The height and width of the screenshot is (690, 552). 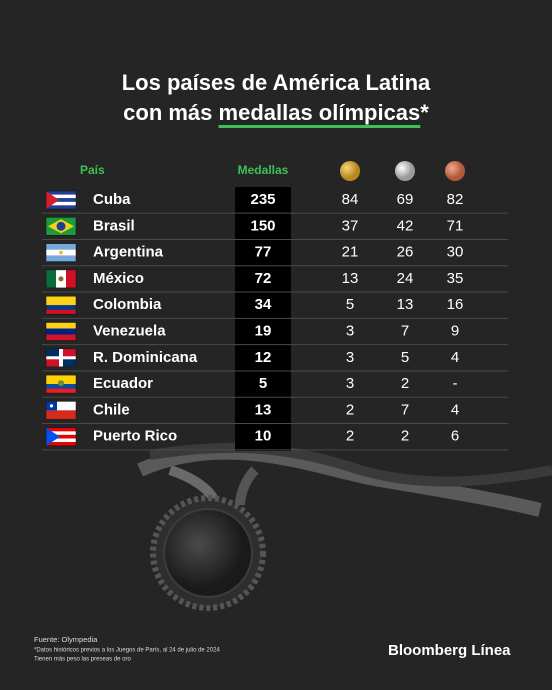 I want to click on medal, so click(x=208, y=553).